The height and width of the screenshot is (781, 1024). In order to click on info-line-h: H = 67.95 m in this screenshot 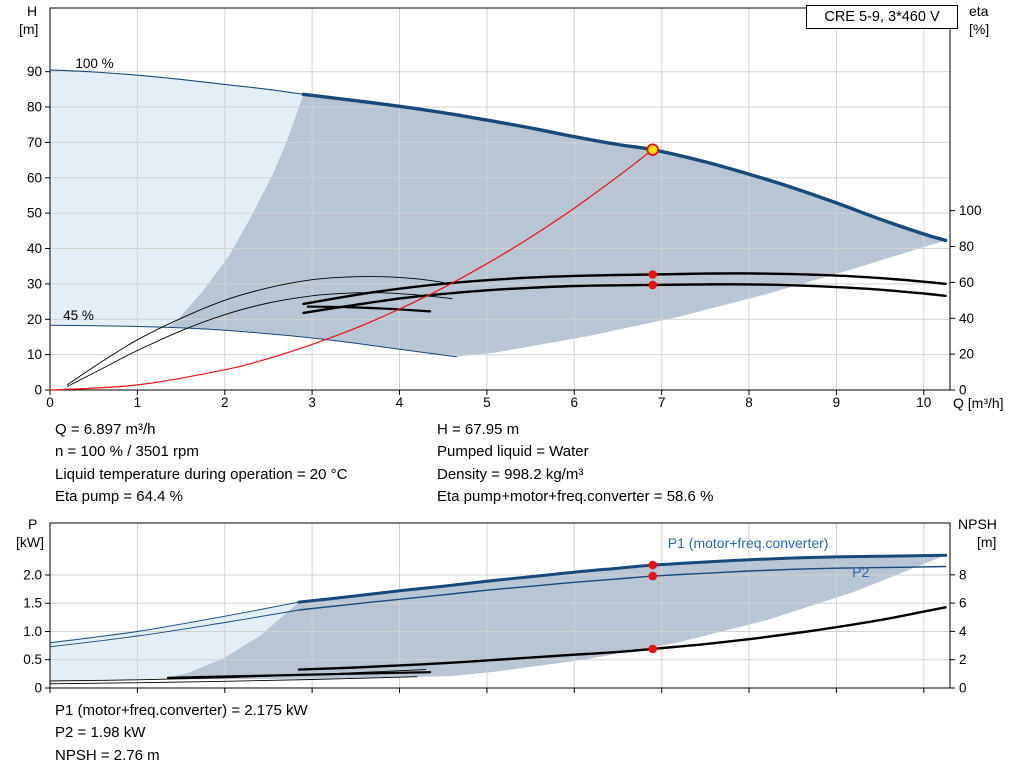, I will do `click(478, 429)`.